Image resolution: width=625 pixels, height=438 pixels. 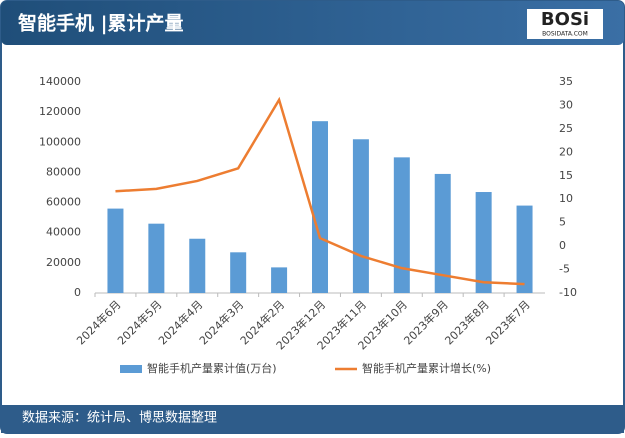 What do you see at coordinates (63, 171) in the screenshot?
I see `y-tick-label: 80000` at bounding box center [63, 171].